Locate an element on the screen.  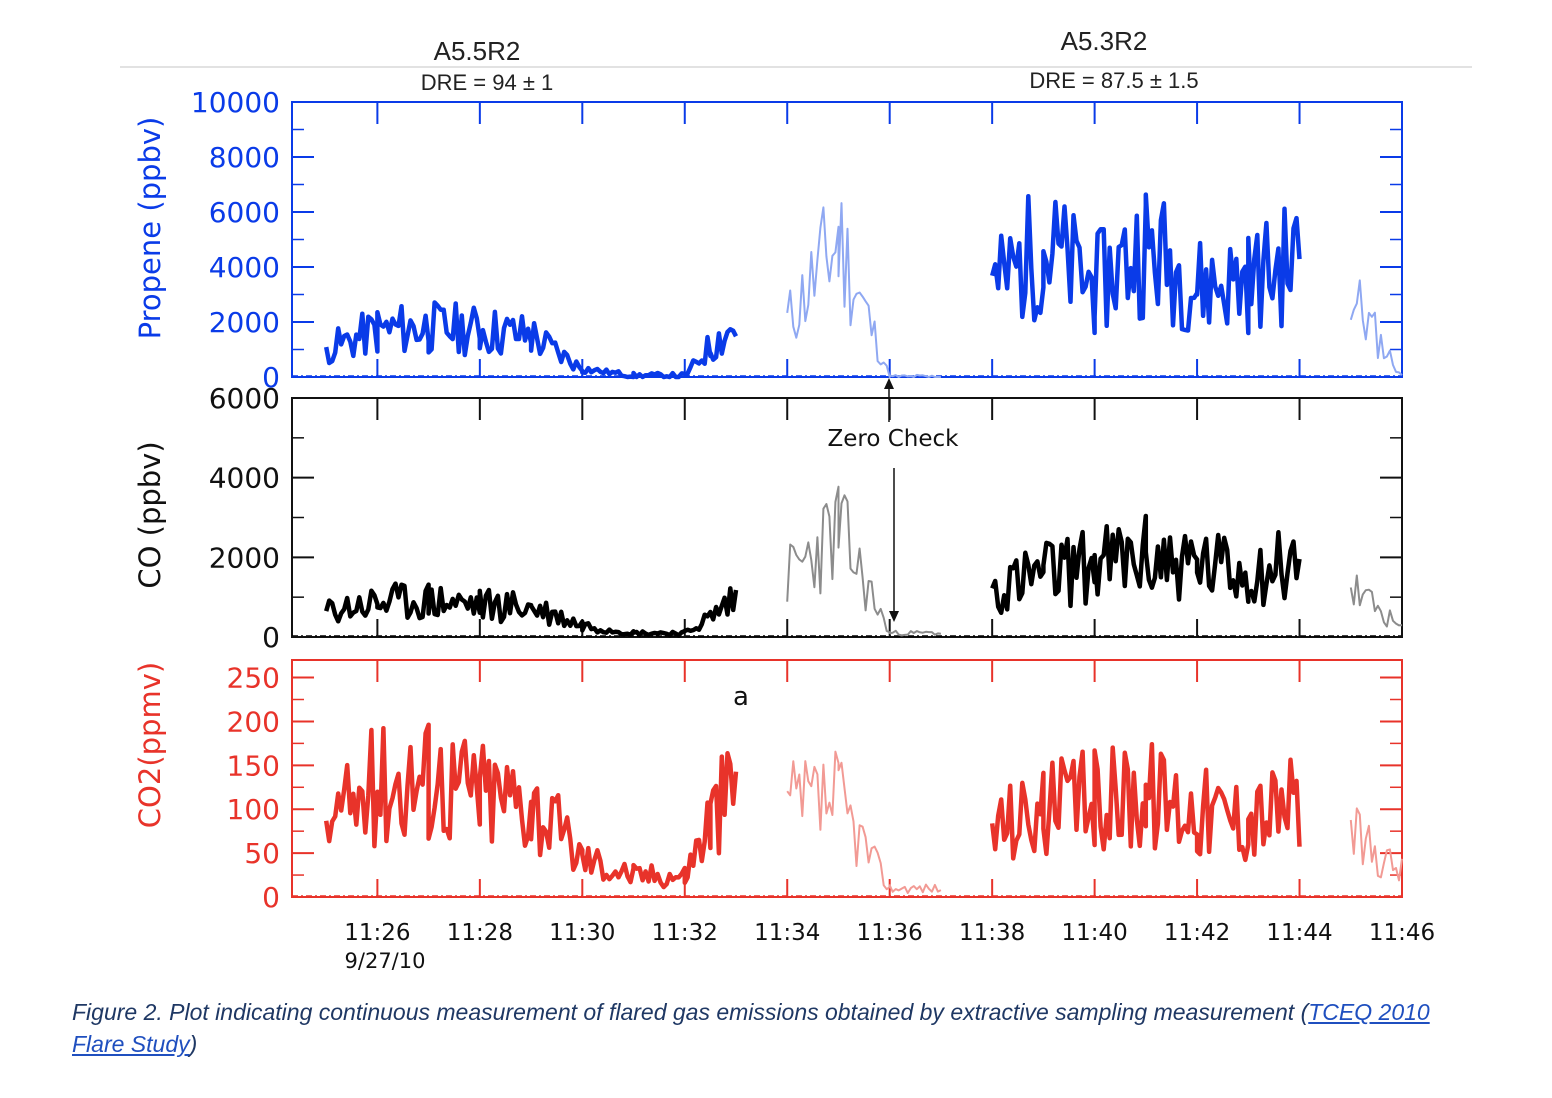
x-tick-label: 11:46 is located at coordinates (1402, 933).